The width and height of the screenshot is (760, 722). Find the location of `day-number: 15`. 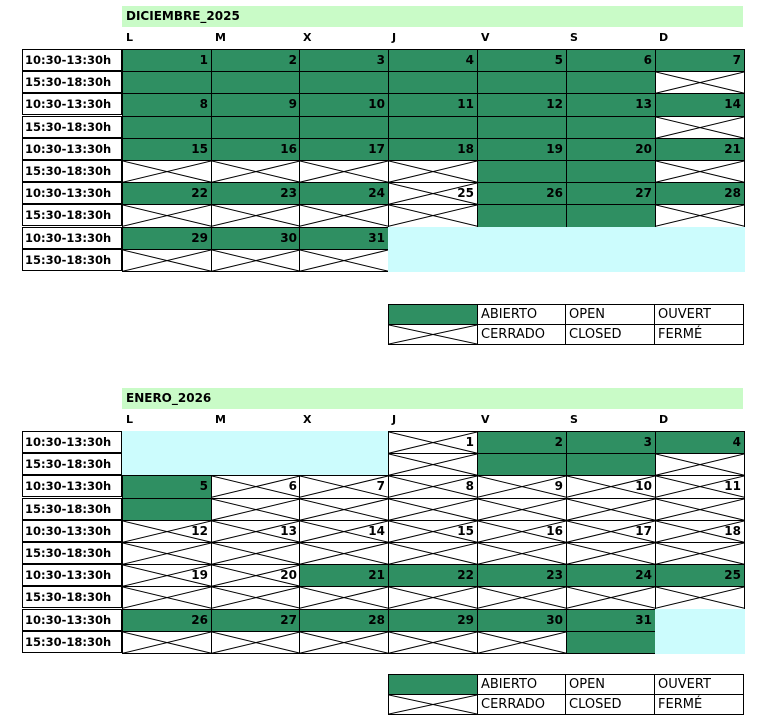

day-number: 15 is located at coordinates (199, 148).